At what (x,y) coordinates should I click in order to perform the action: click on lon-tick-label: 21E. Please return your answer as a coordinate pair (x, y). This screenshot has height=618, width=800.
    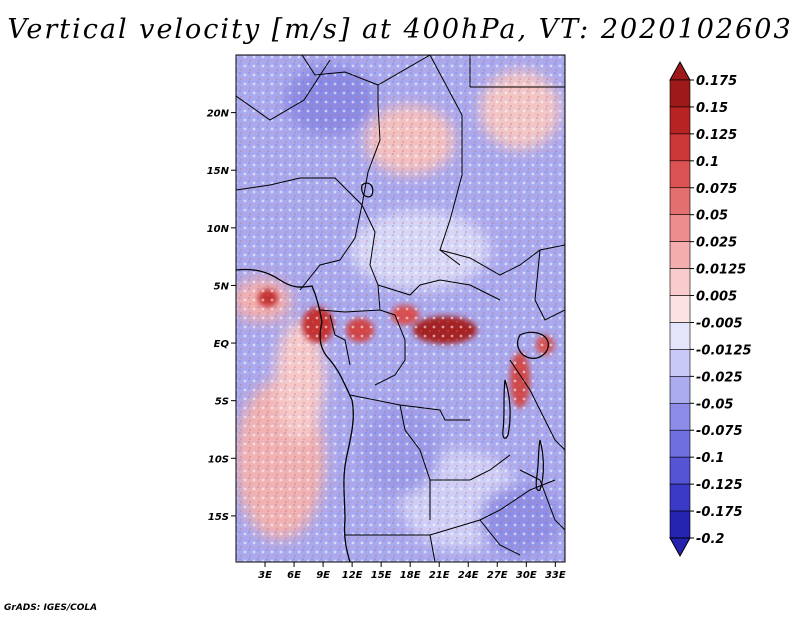
    Looking at the image, I should click on (439, 575).